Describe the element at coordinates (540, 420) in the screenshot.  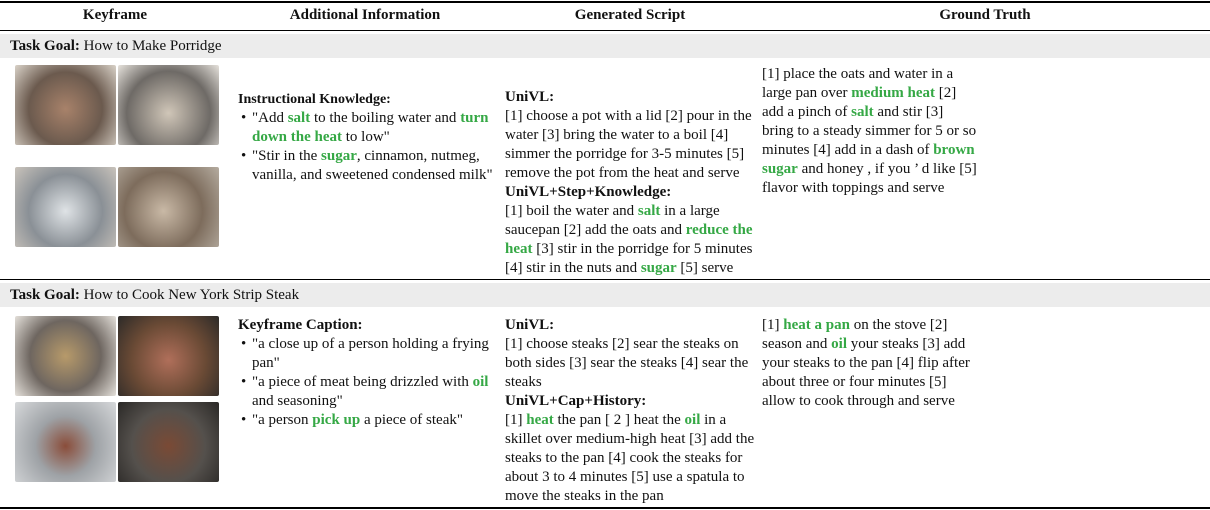
I see `highlight: heat` at that location.